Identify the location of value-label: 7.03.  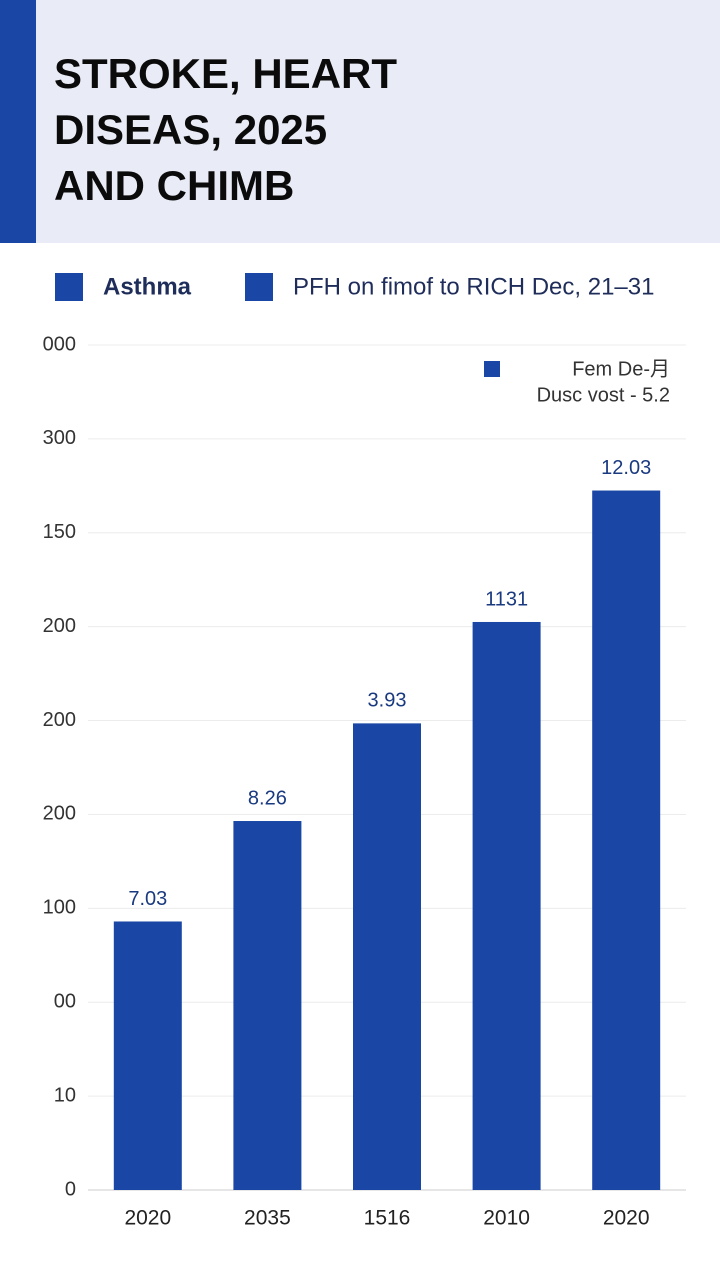
(147, 899).